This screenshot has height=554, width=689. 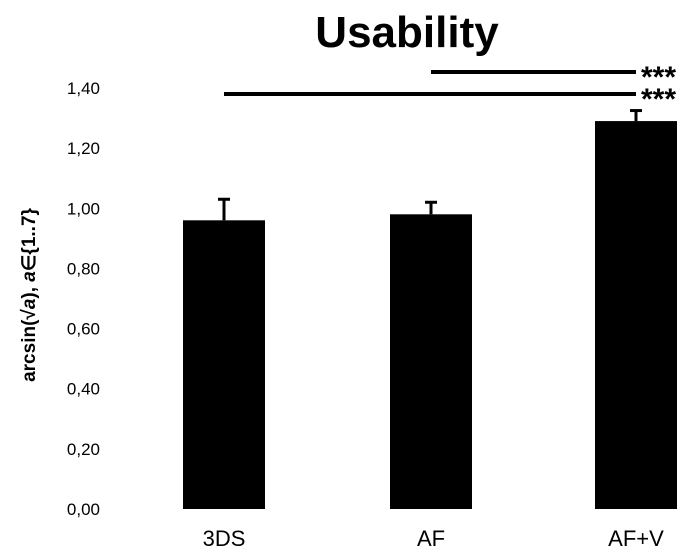 What do you see at coordinates (83, 88) in the screenshot?
I see `y-tick-label: 1,40` at bounding box center [83, 88].